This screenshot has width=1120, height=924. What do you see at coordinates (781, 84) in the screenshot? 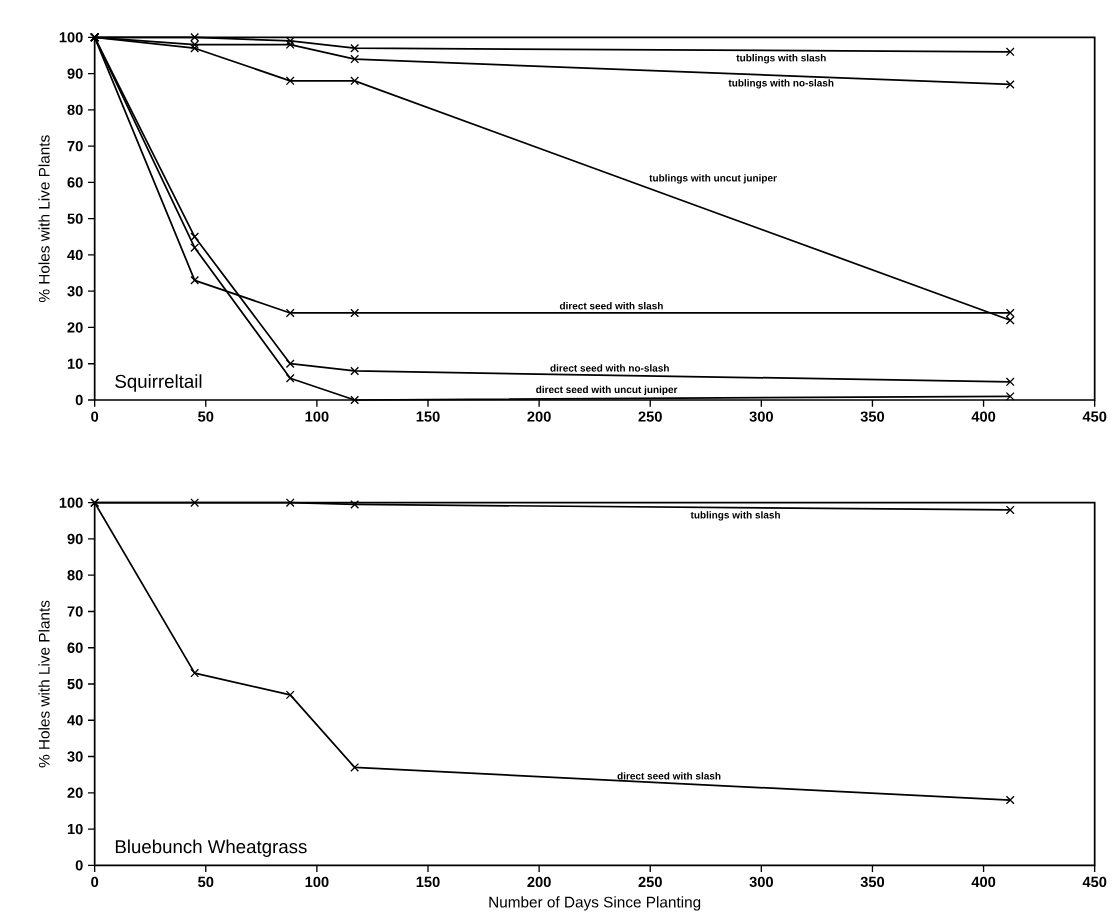
I see `series-label: tublings with no-slash` at bounding box center [781, 84].